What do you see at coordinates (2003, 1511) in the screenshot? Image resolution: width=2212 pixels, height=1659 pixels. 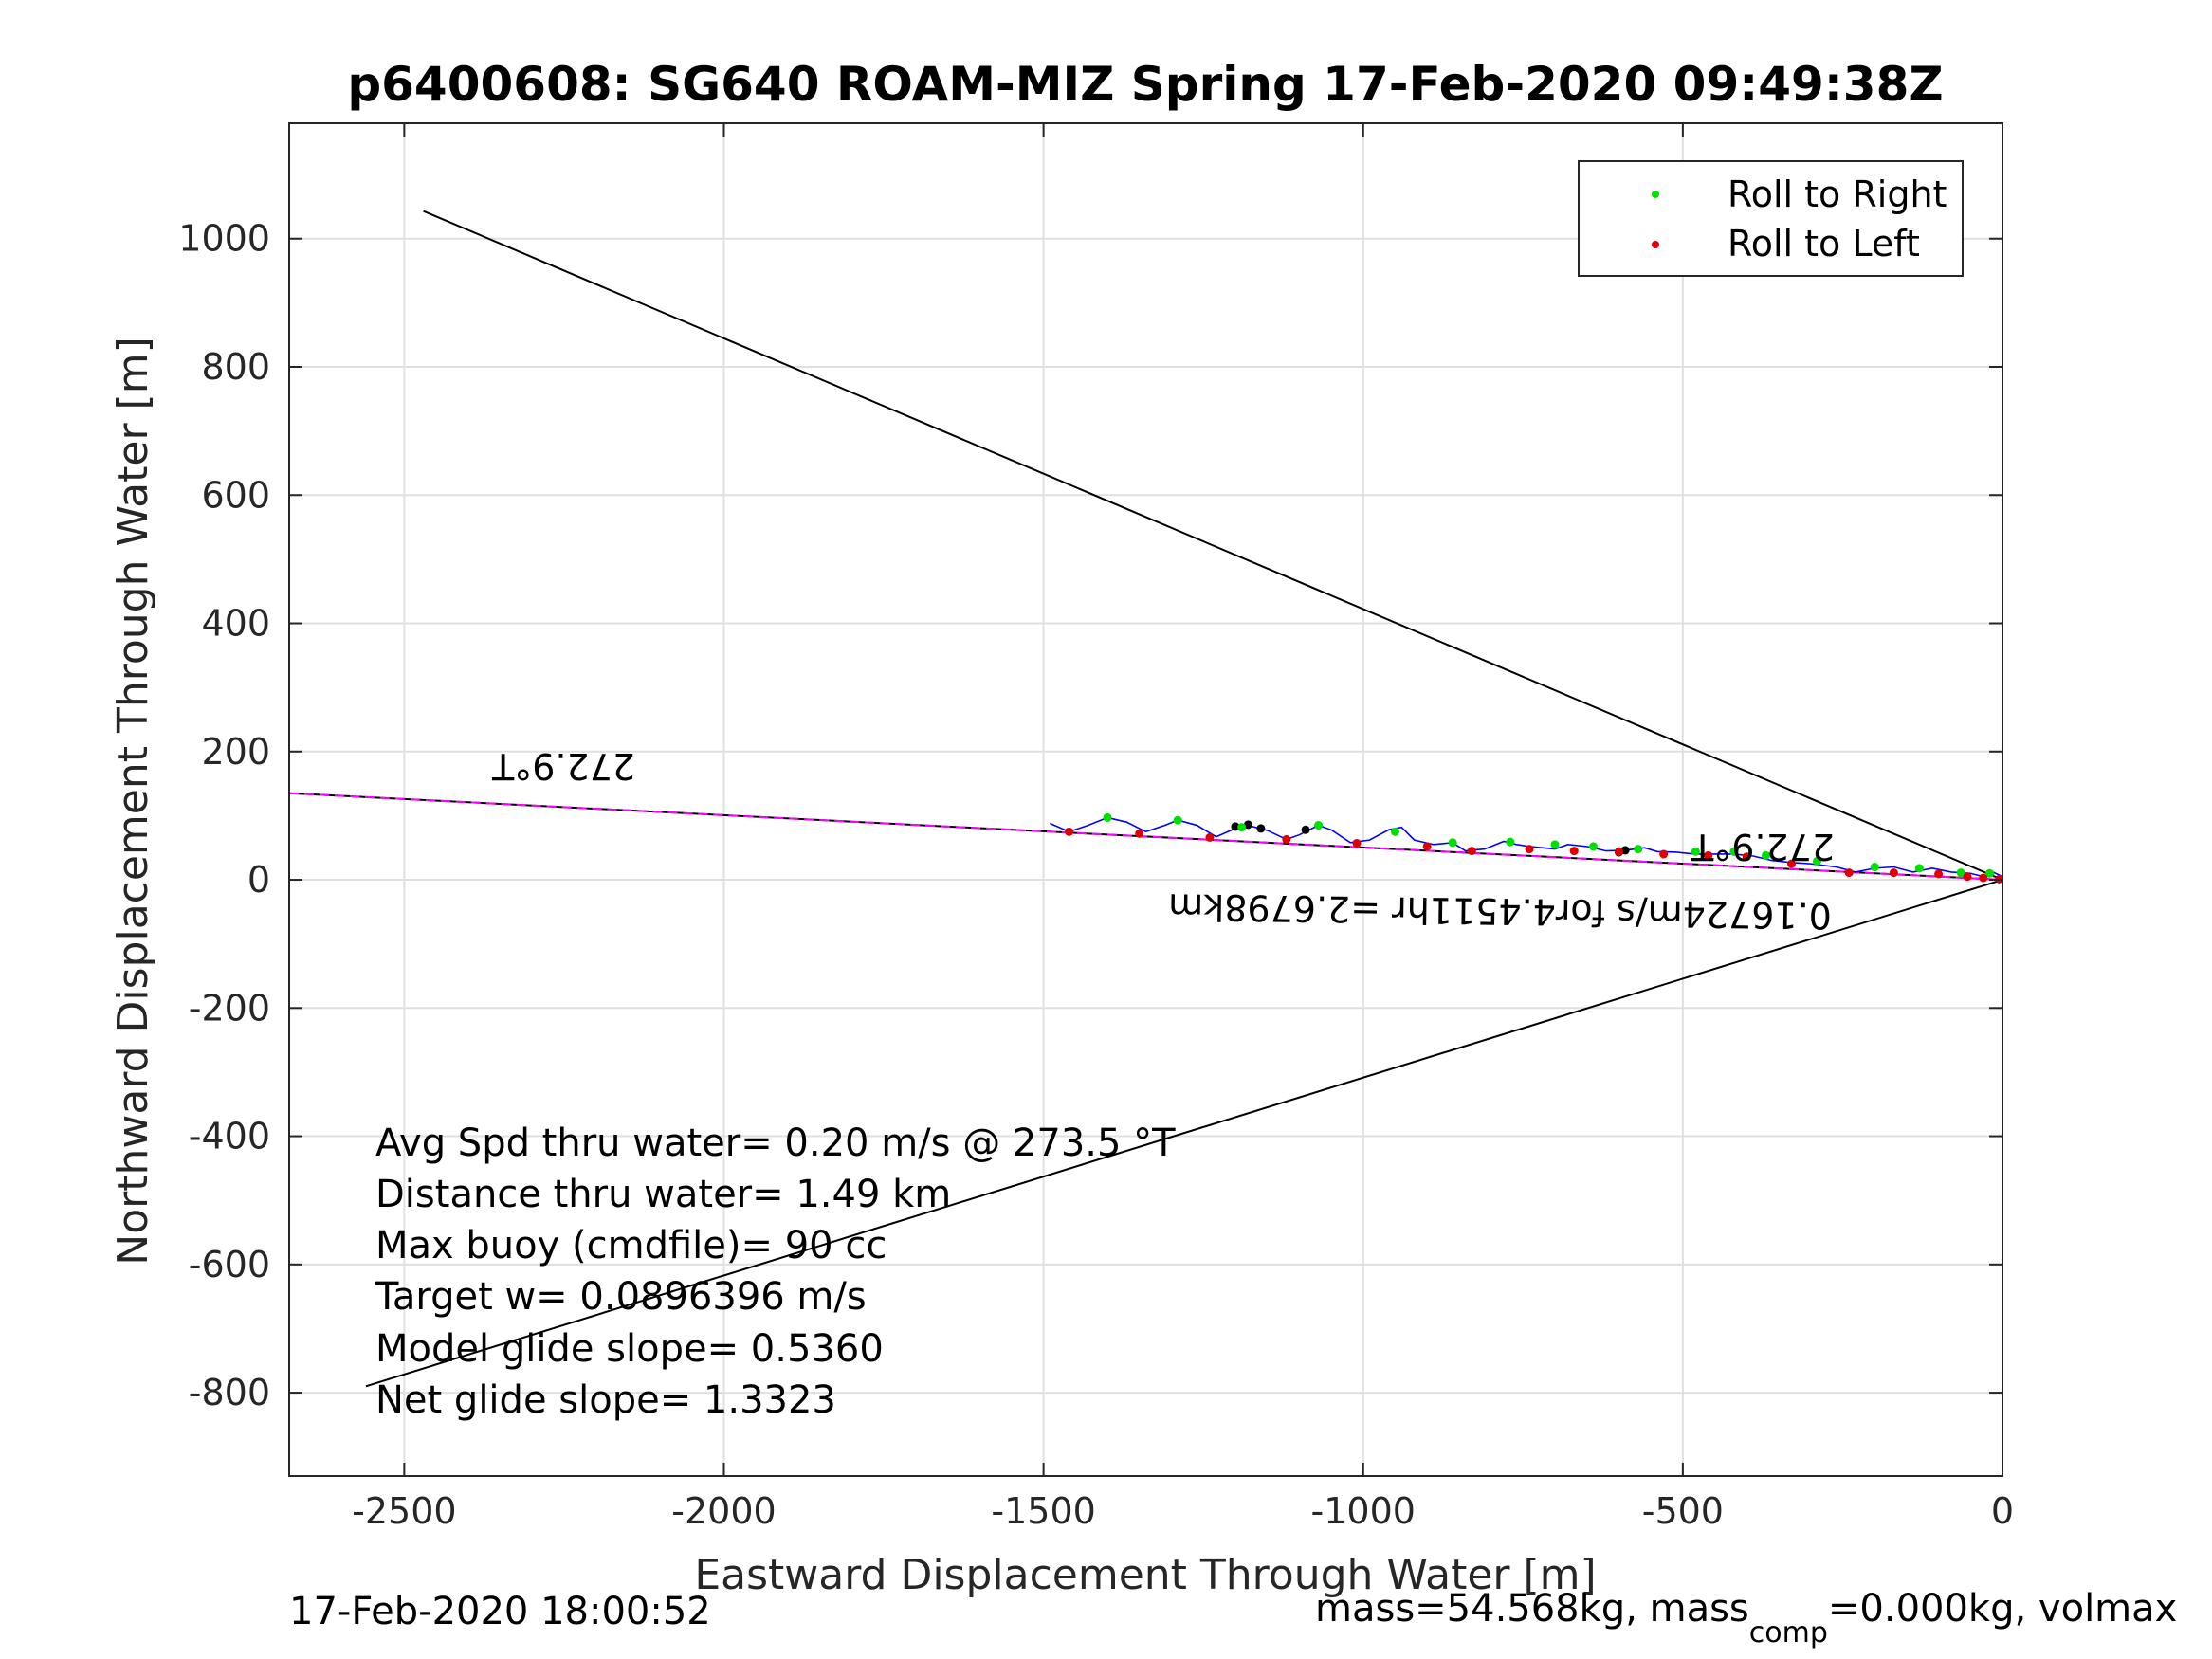 I see `x-tick-label: 0` at bounding box center [2003, 1511].